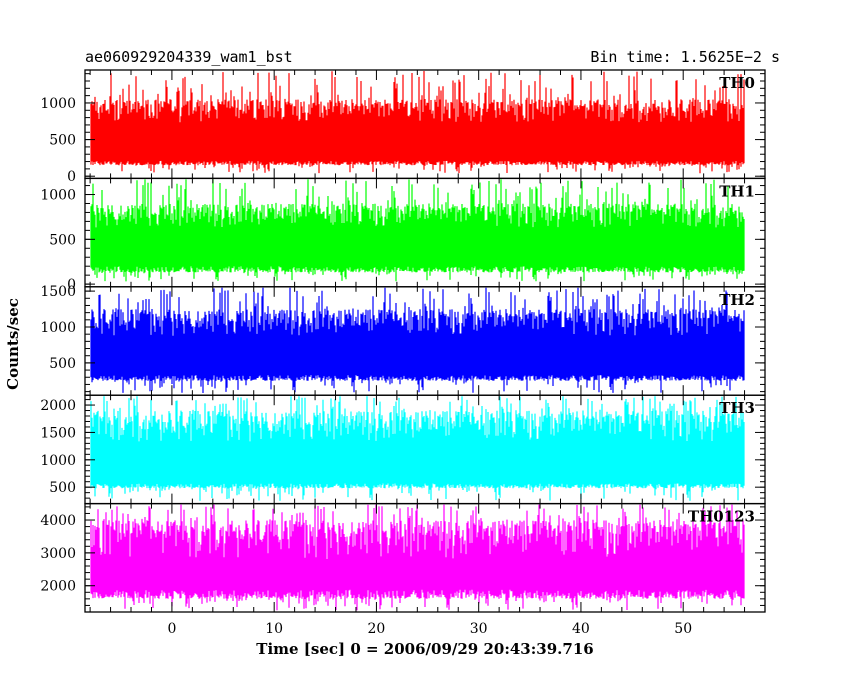 Image resolution: width=850 pixels, height=685 pixels. I want to click on x-axis-label: Time [sec] 0 = 2006/09/29 20:43:39.716, so click(424, 649).